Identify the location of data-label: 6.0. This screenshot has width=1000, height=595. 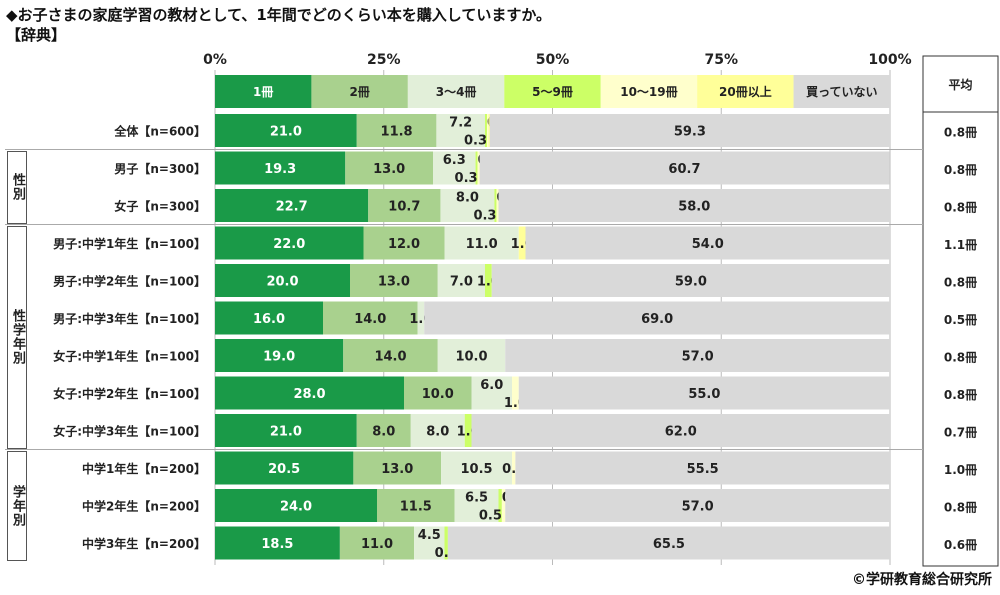
(491, 385).